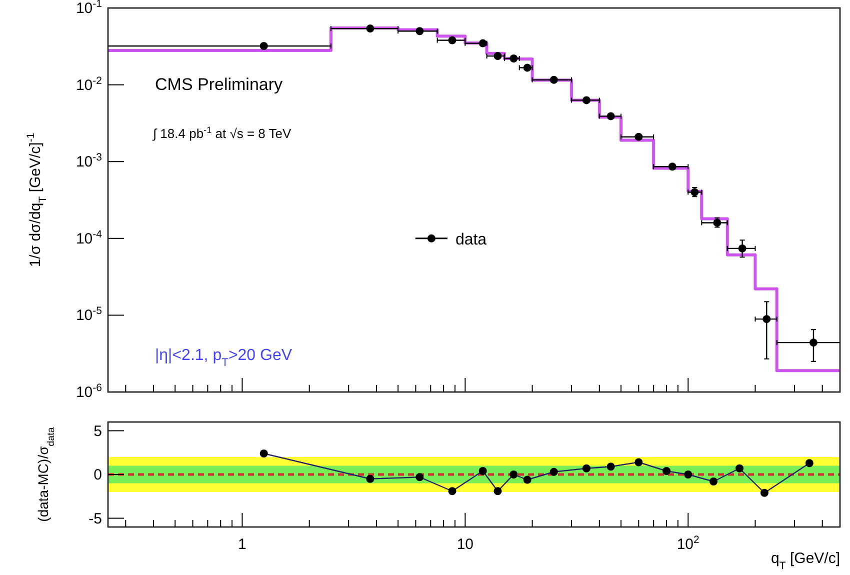 The height and width of the screenshot is (575, 850). I want to click on y-tick-label: 10$^{-6}$, so click(89, 391).